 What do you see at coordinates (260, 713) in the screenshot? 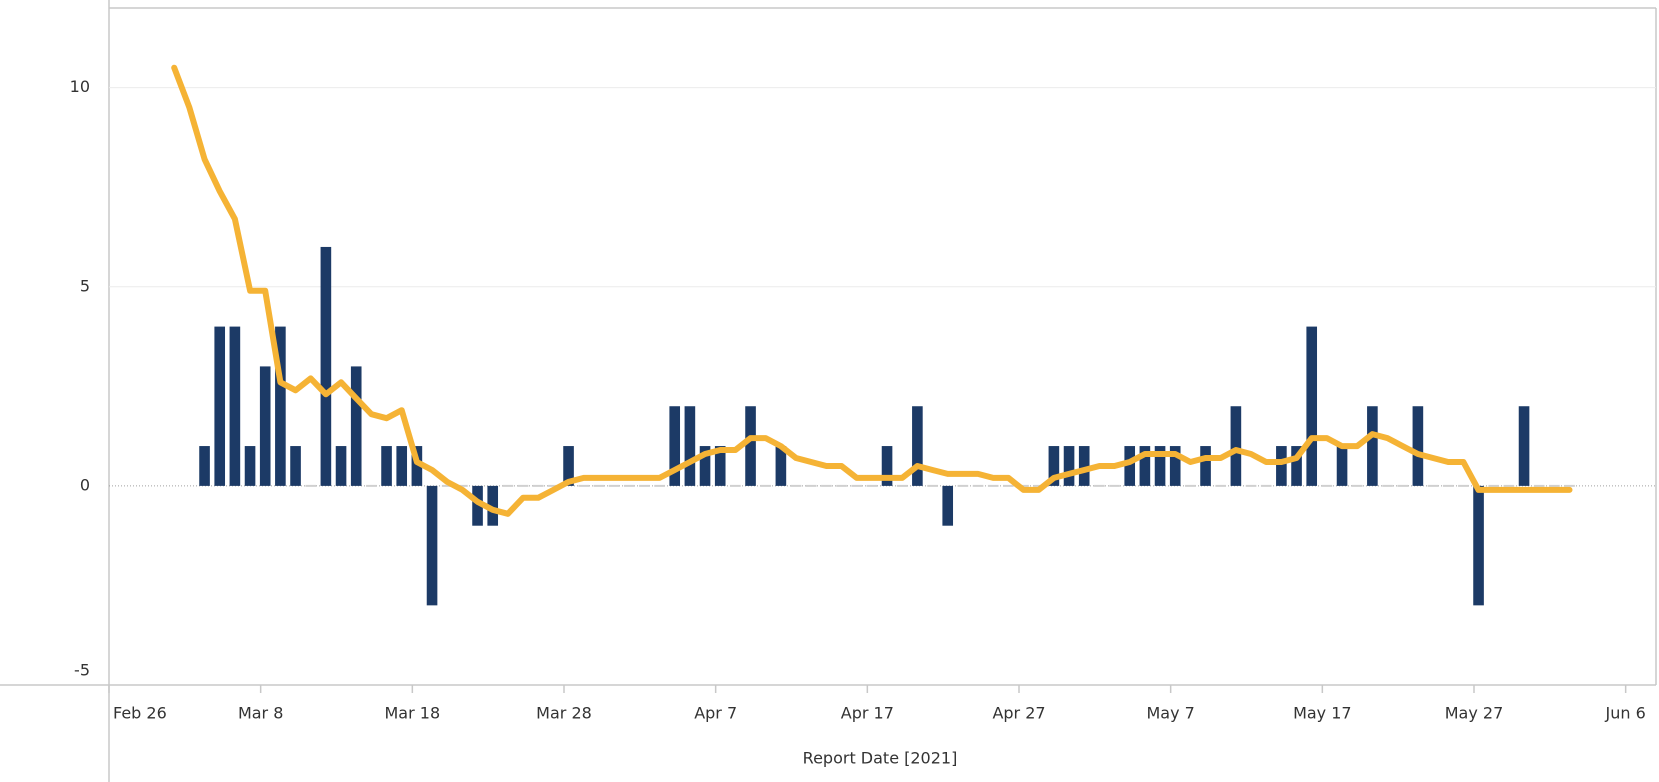
I see `x-tick-label: Mar 8` at bounding box center [260, 713].